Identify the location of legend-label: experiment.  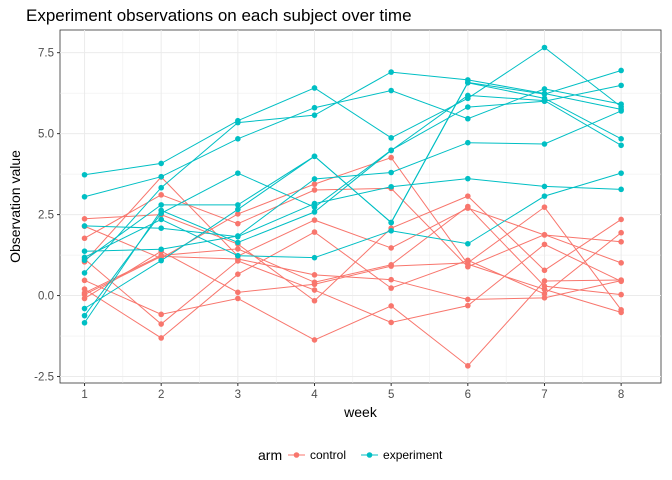
(413, 455).